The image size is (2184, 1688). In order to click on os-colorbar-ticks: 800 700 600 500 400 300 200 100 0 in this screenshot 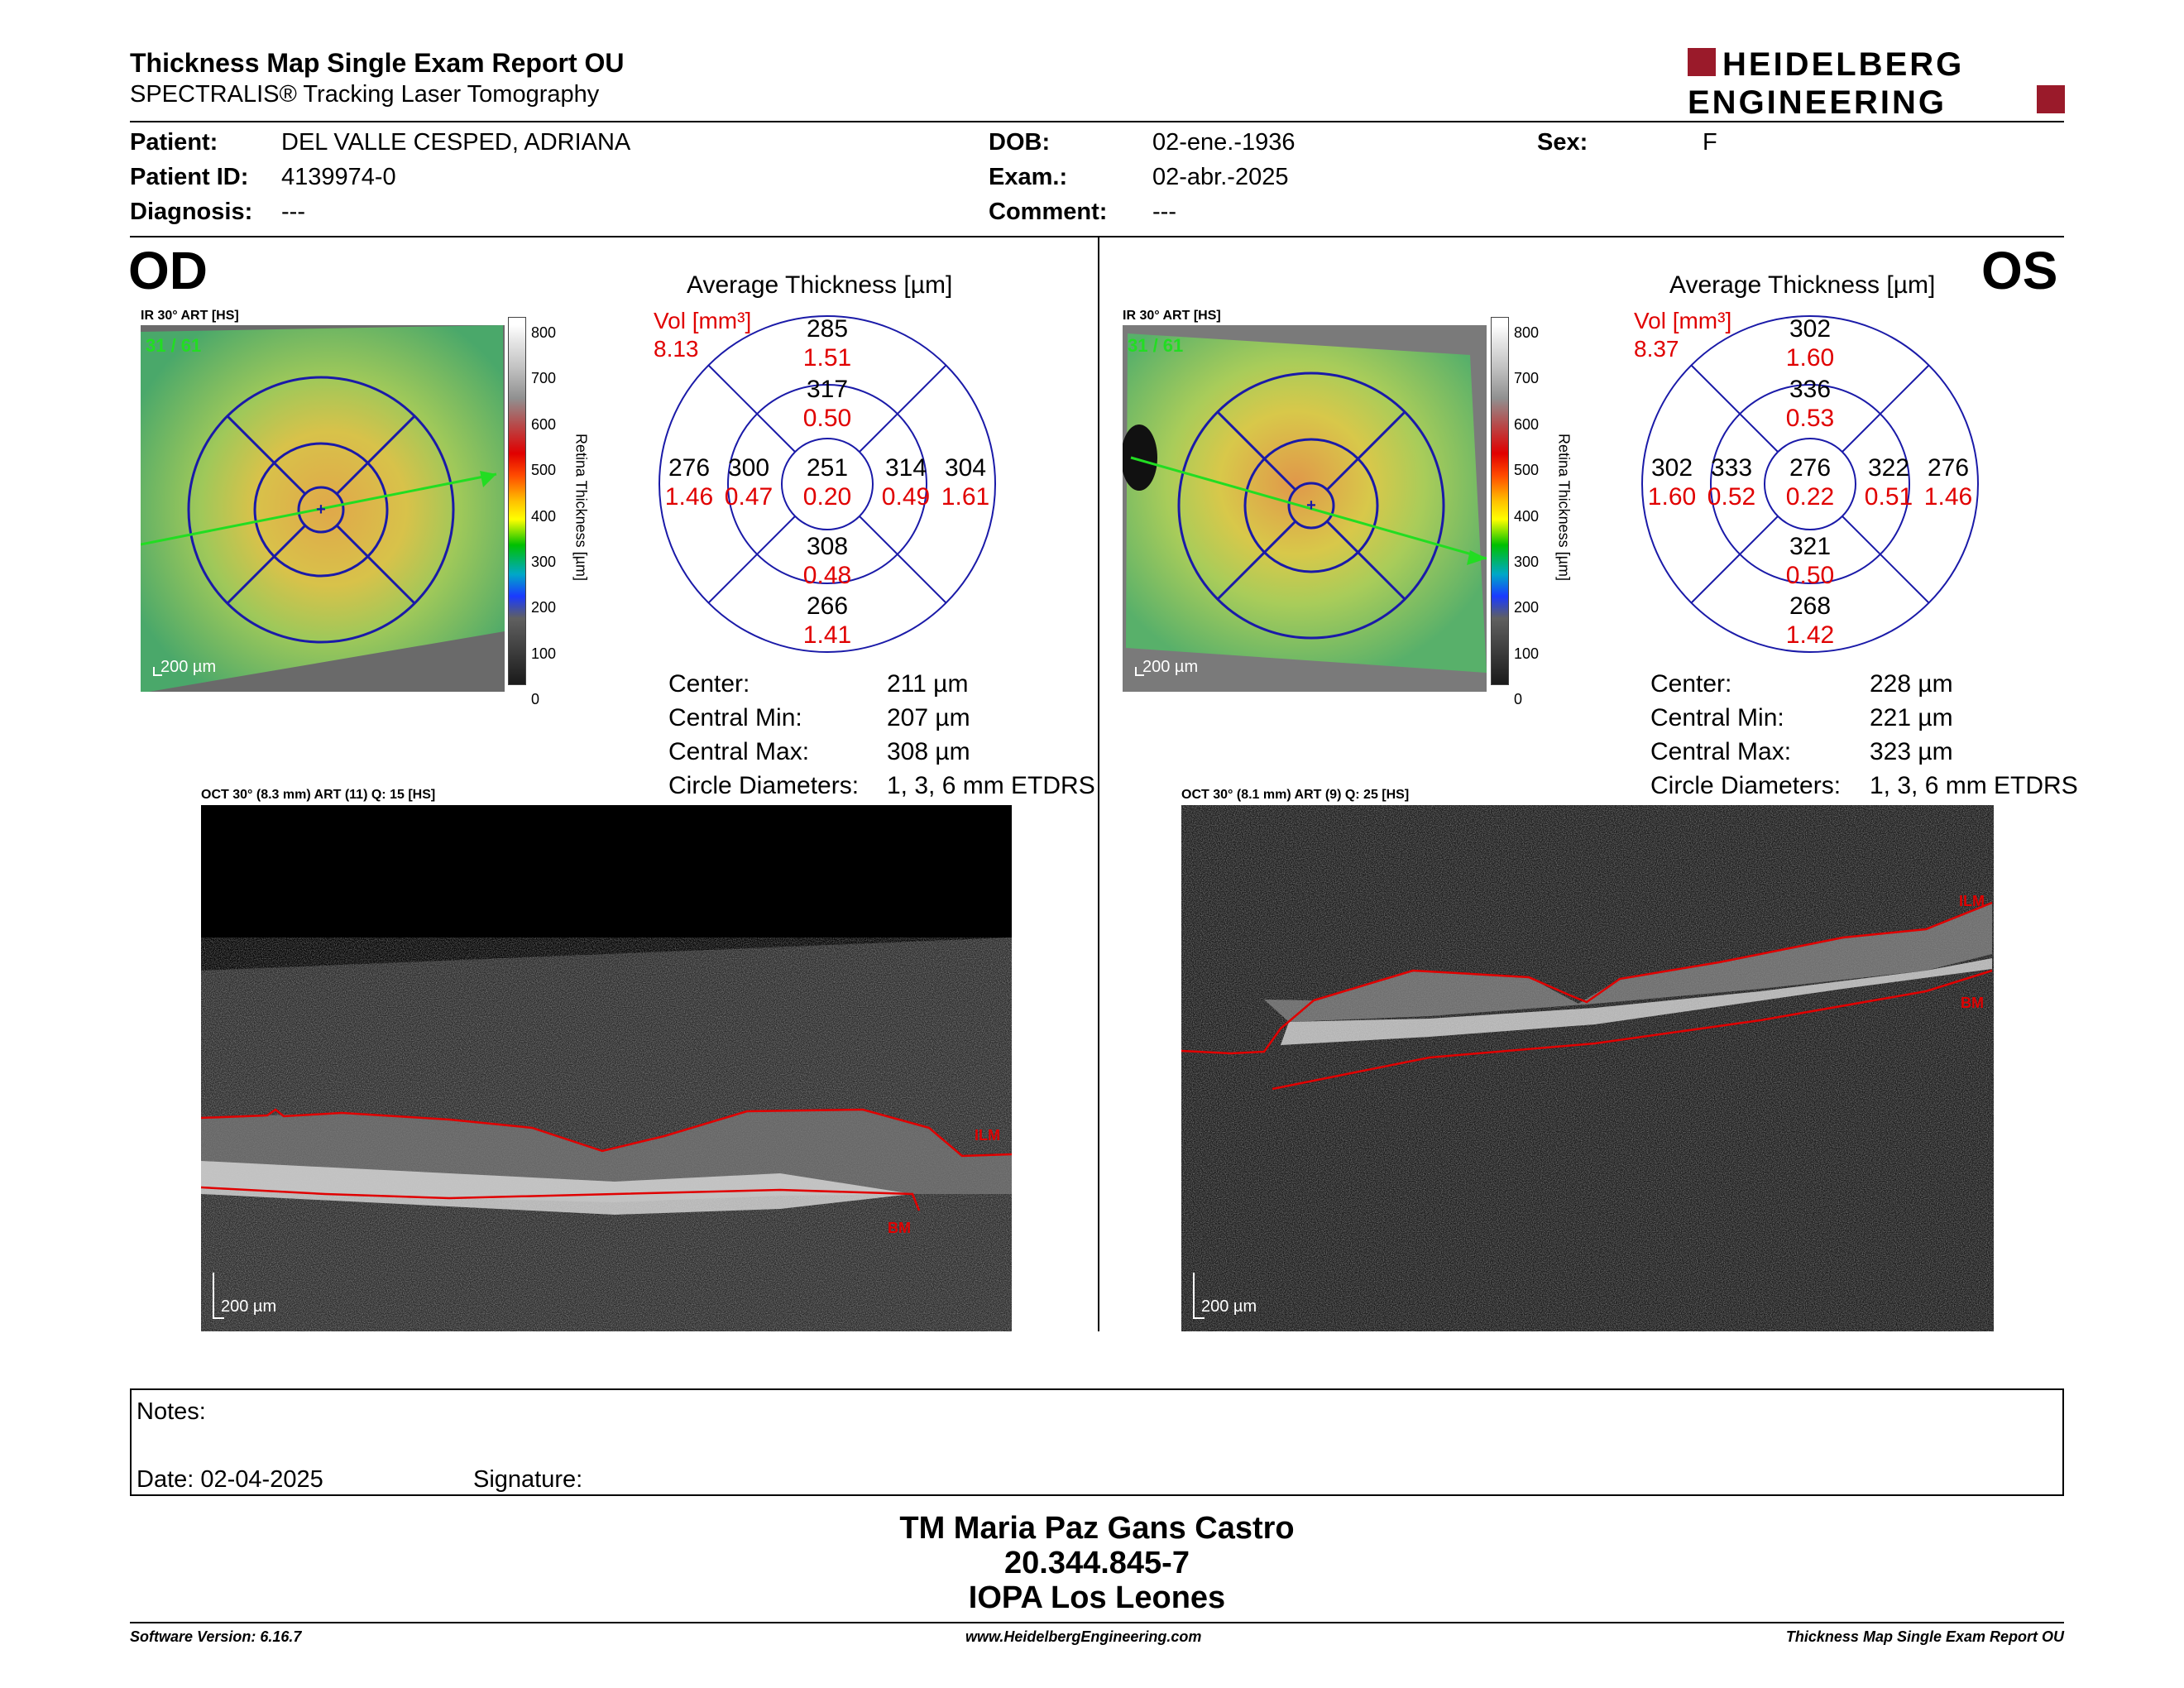, I will do `click(1526, 516)`.